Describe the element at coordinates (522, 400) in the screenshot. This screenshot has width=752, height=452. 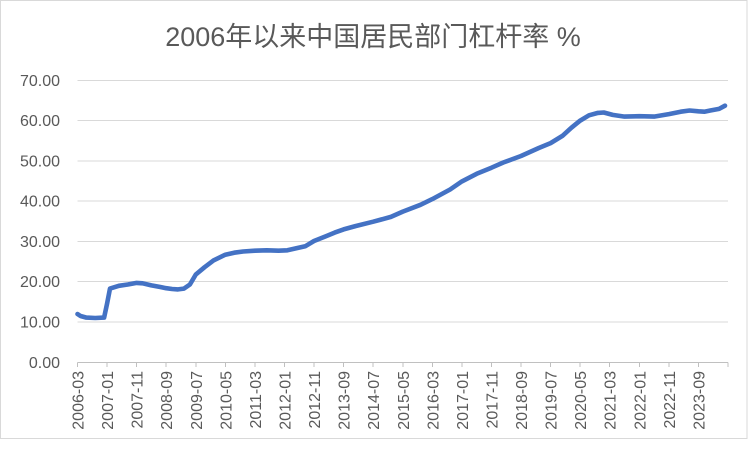
I see `x-tick-label: 2018-09` at that location.